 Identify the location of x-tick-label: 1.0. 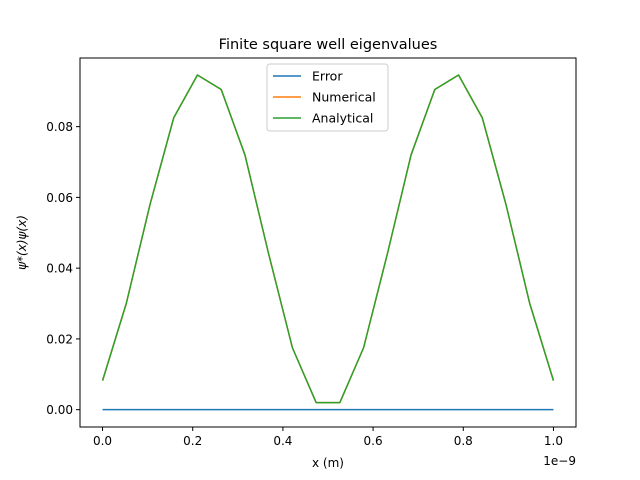
(553, 441).